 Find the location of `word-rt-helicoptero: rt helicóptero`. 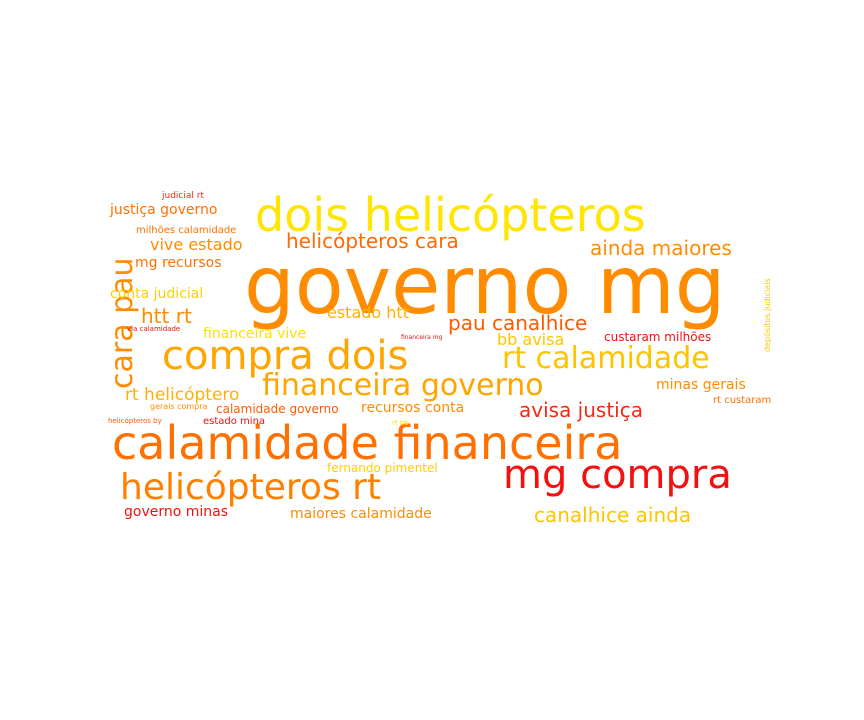

word-rt-helicoptero: rt helicóptero is located at coordinates (182, 395).